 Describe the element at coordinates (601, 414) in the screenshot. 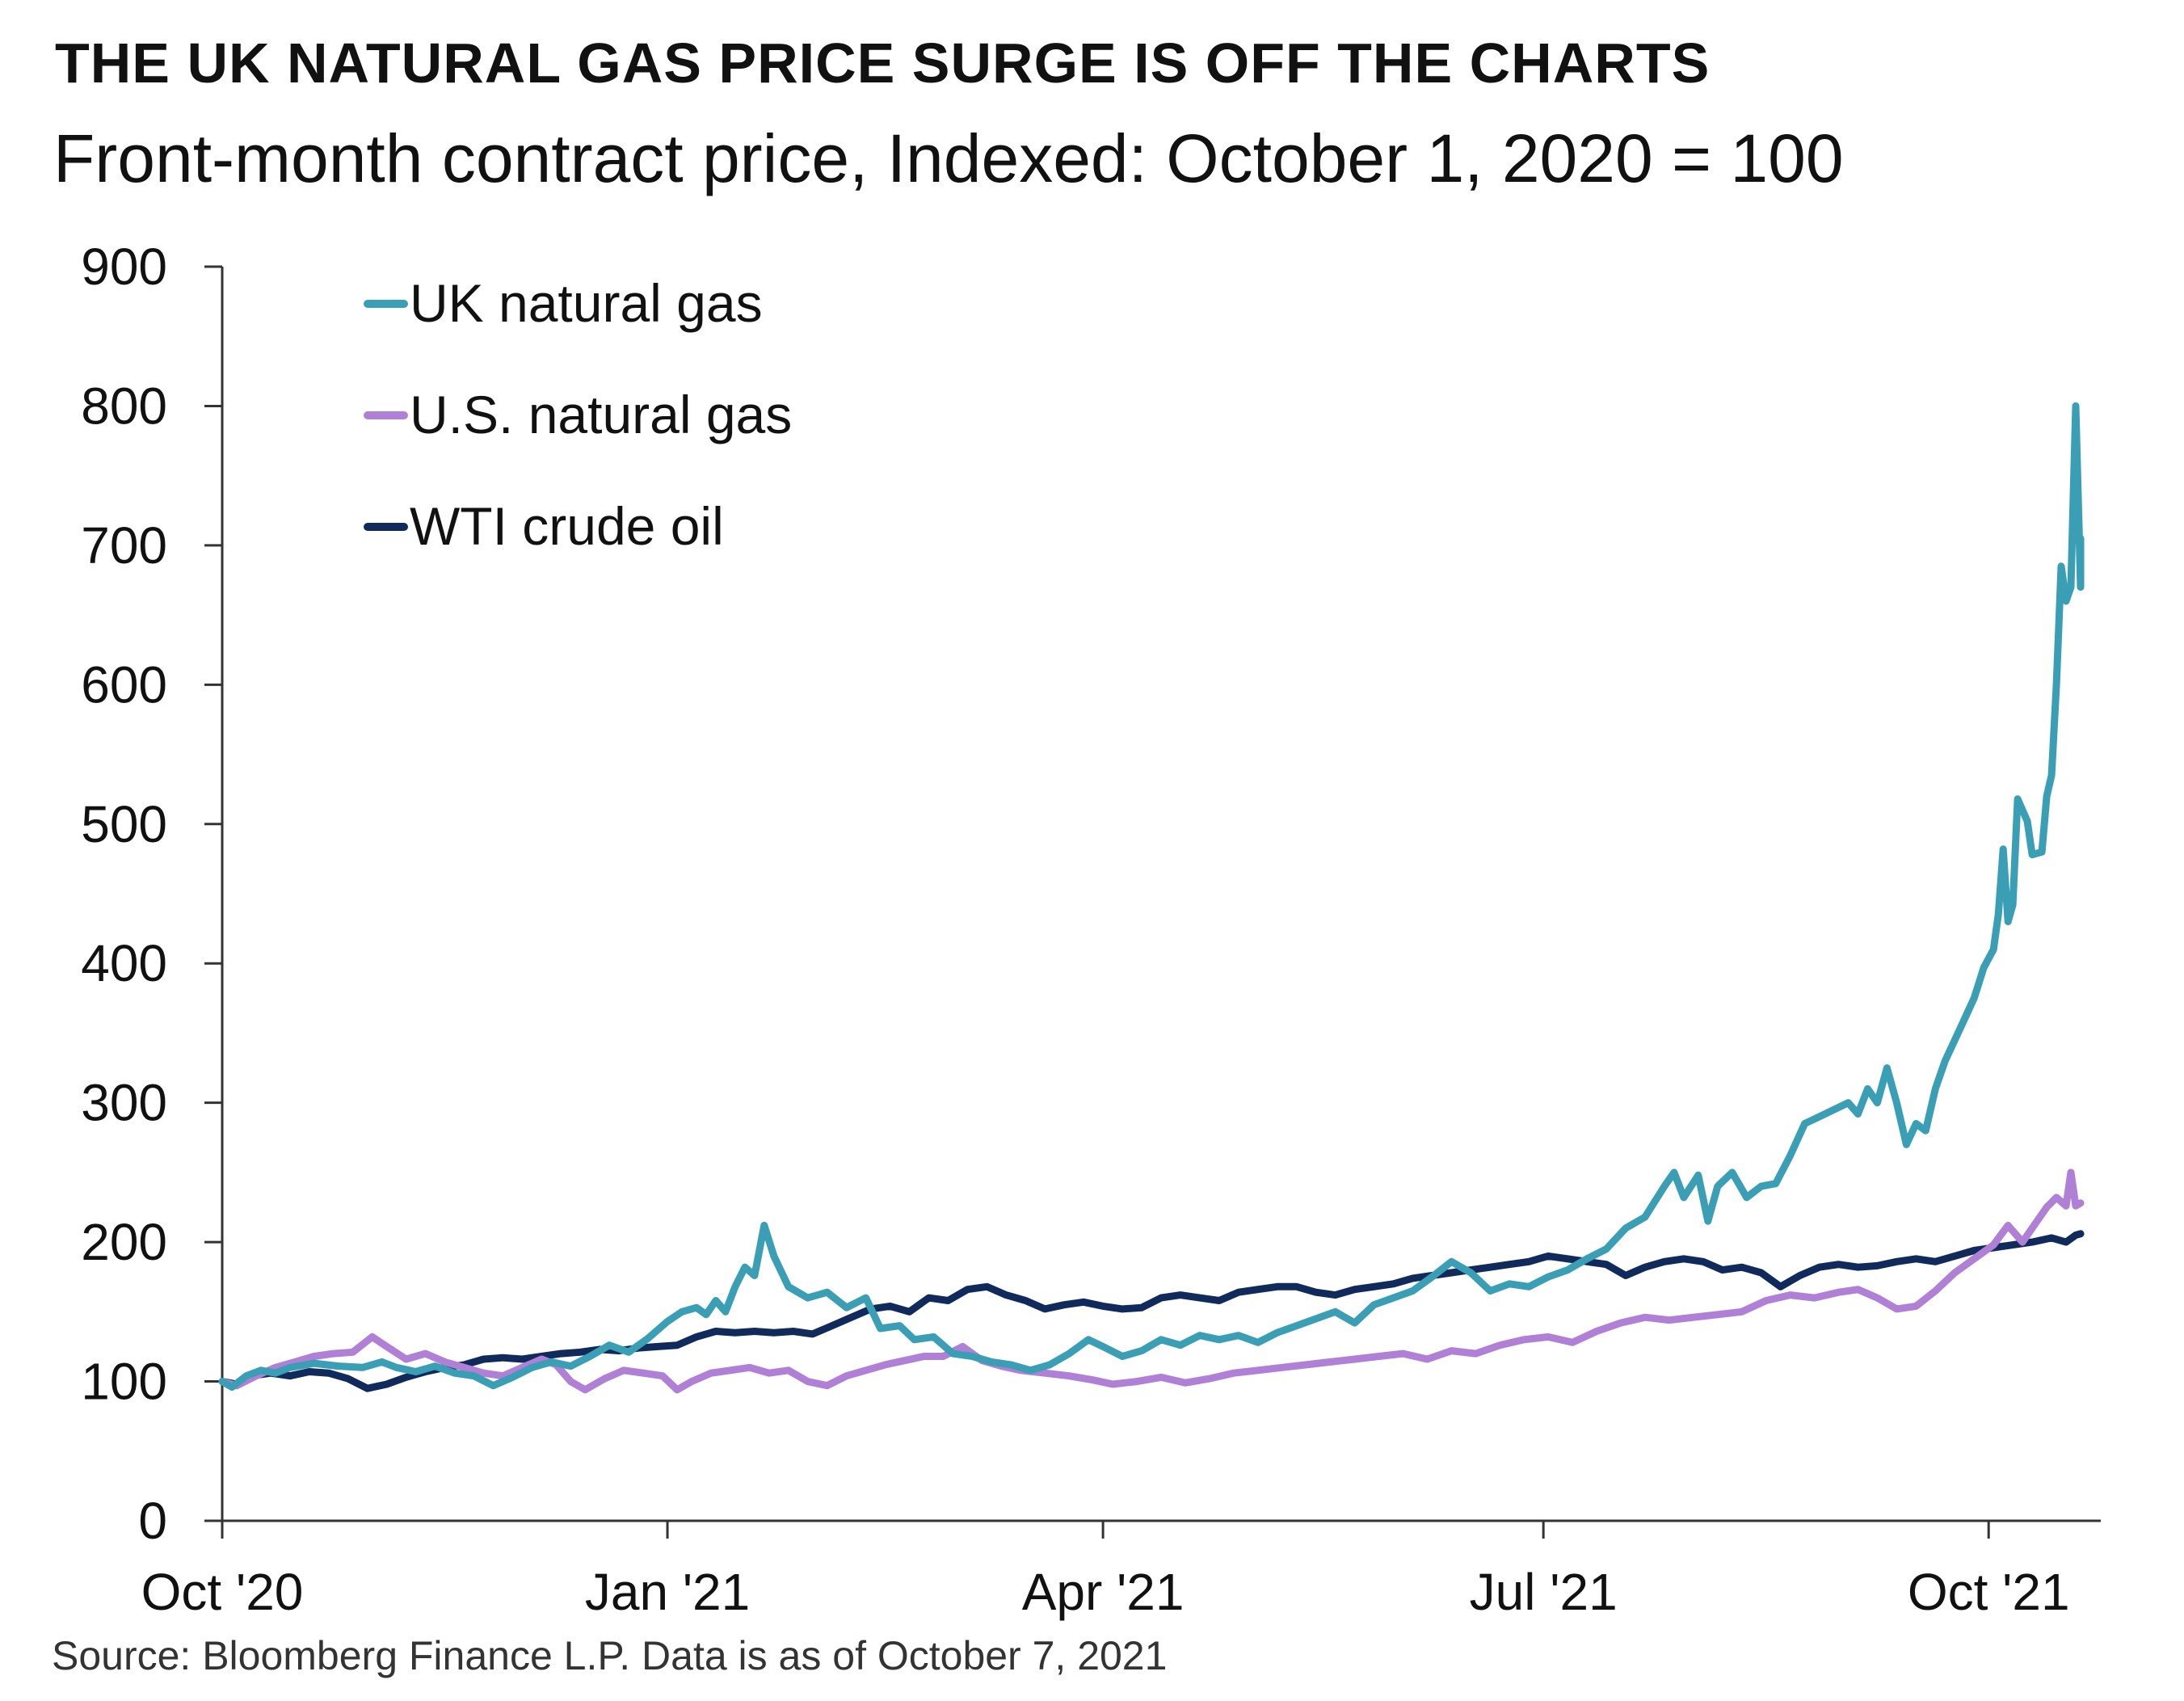

I see `legend-label: U.S. natural gas` at that location.